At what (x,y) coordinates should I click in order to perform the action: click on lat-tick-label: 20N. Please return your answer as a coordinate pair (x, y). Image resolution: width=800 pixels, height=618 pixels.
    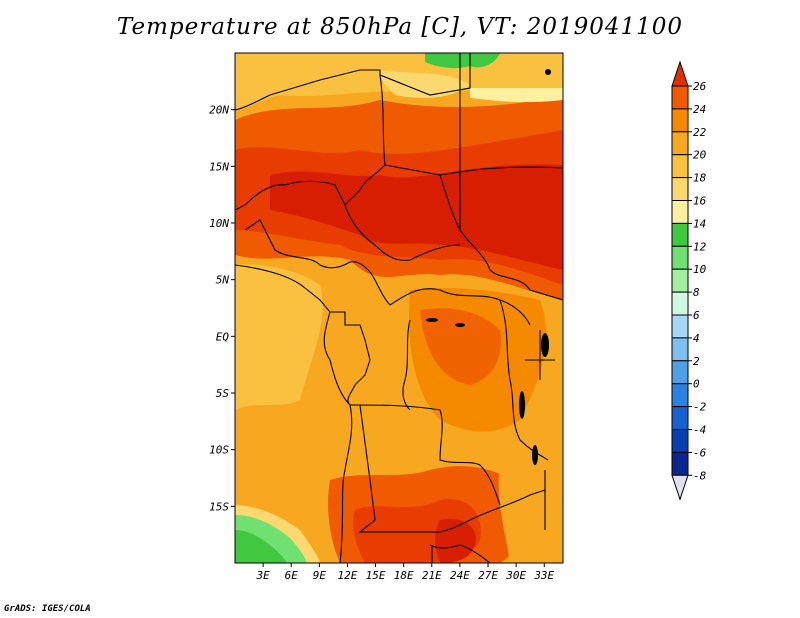
    Looking at the image, I should click on (219, 110).